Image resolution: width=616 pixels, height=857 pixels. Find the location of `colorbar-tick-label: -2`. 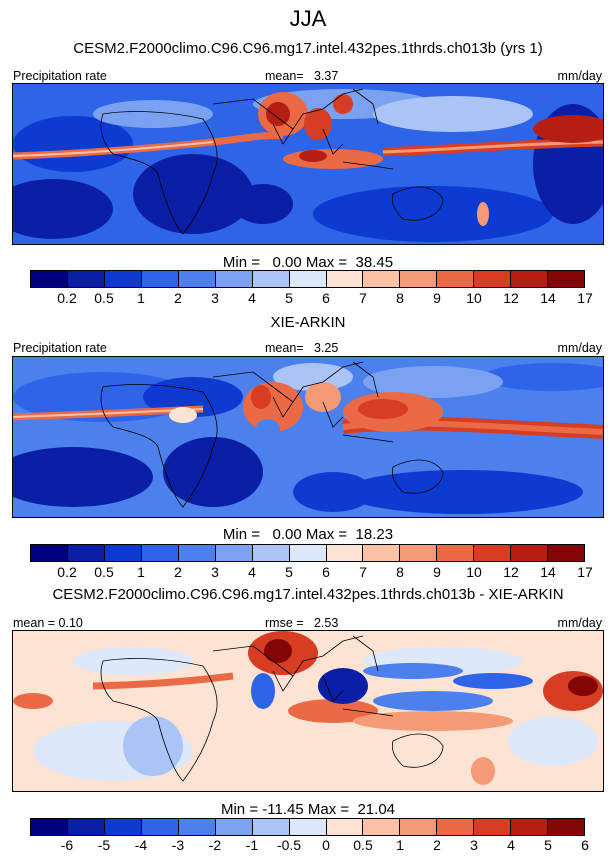

colorbar-tick-label: -2 is located at coordinates (215, 845).